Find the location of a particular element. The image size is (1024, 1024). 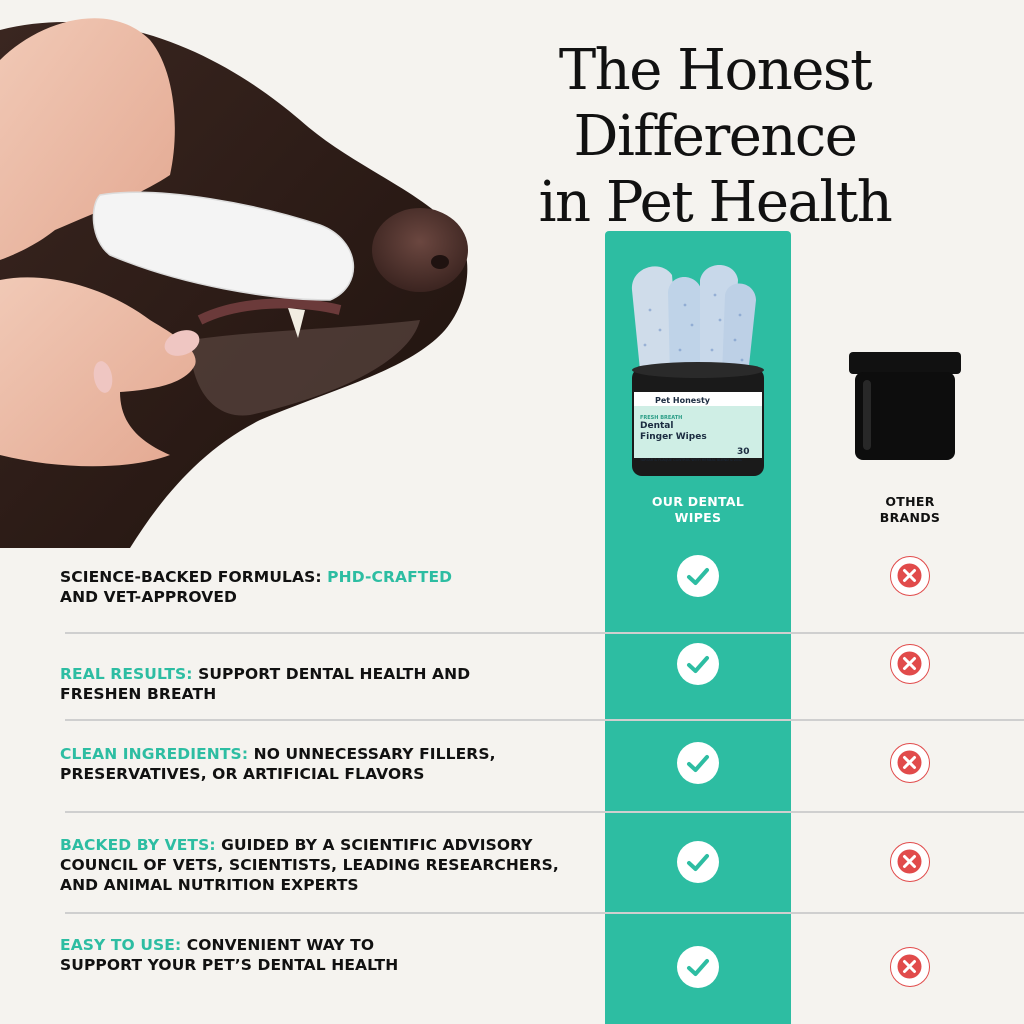

row-line2: FRESHEN BREATH is located at coordinates (138, 694).